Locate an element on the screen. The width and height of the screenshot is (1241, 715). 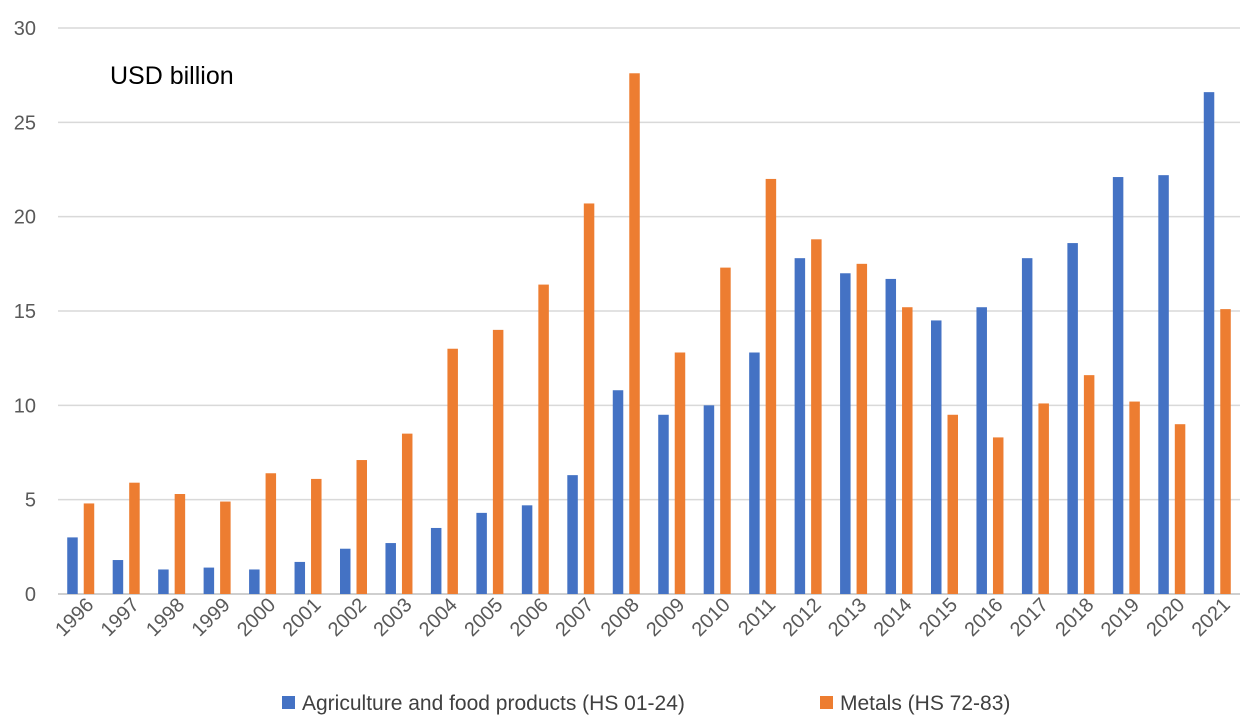
legend-entry: Agriculture and food products (HS 01-24) is located at coordinates (493, 703).